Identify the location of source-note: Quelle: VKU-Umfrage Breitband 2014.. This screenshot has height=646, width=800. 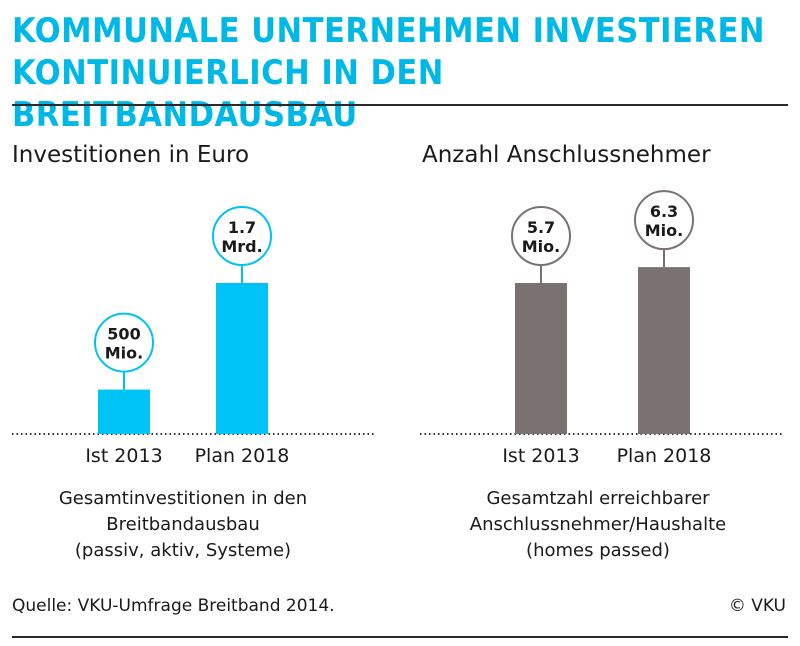
(173, 606).